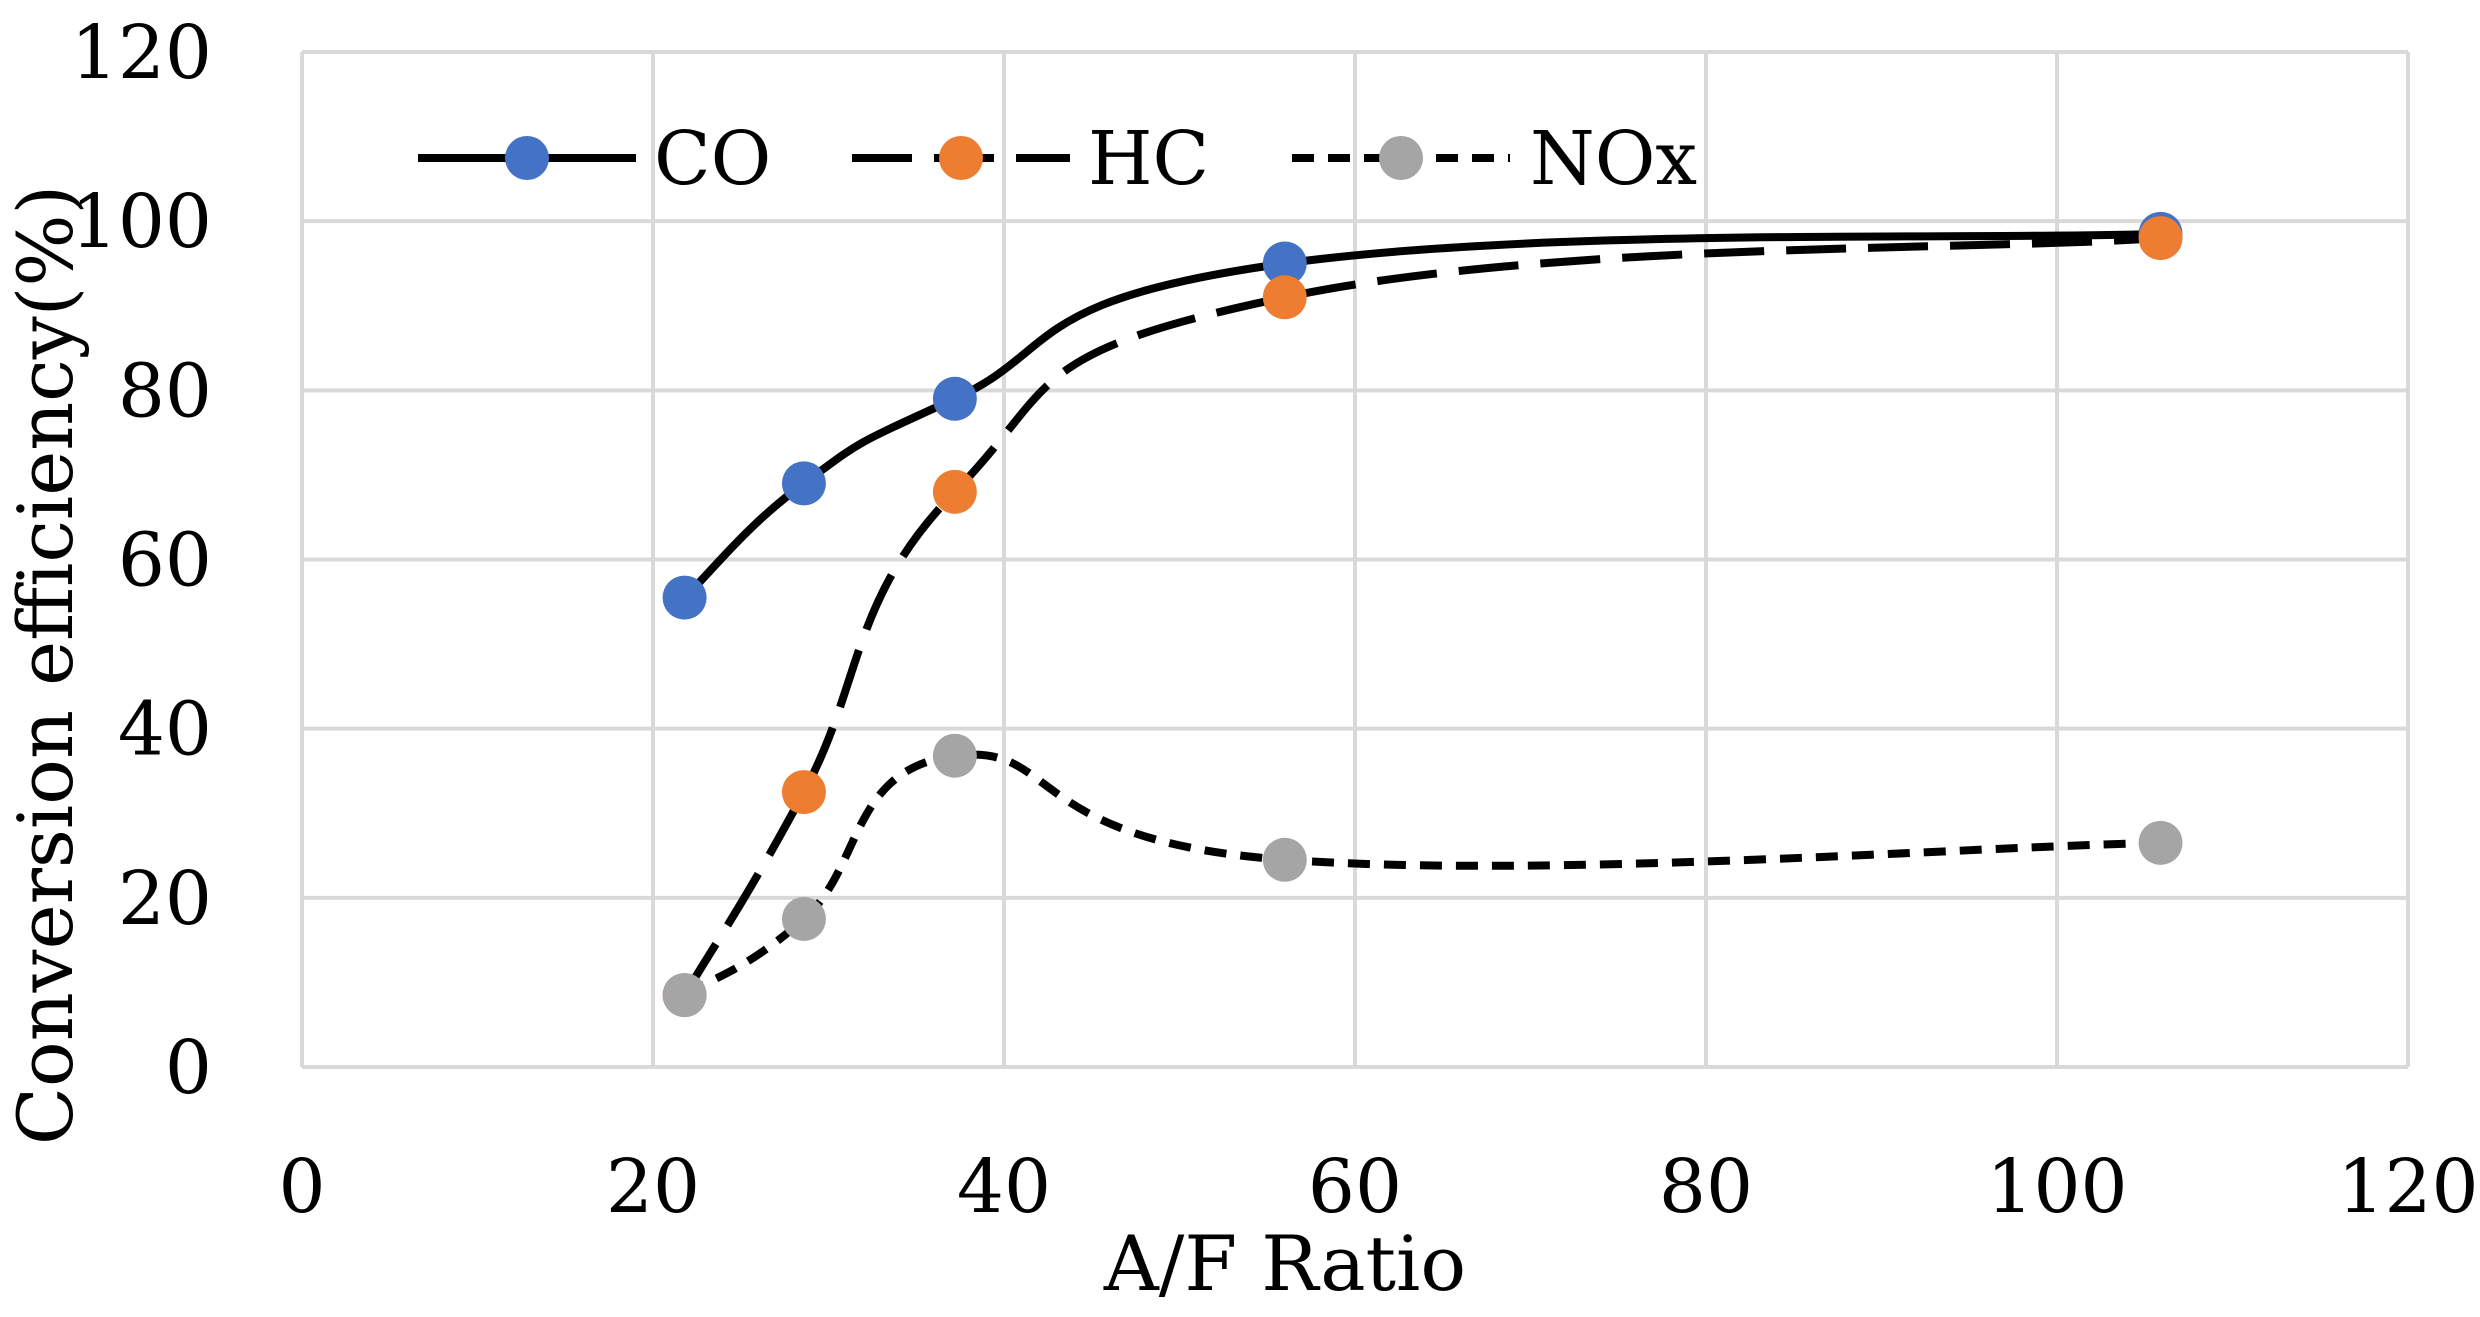  Describe the element at coordinates (1004, 1187) in the screenshot. I see `x-tick-label: 40` at that location.